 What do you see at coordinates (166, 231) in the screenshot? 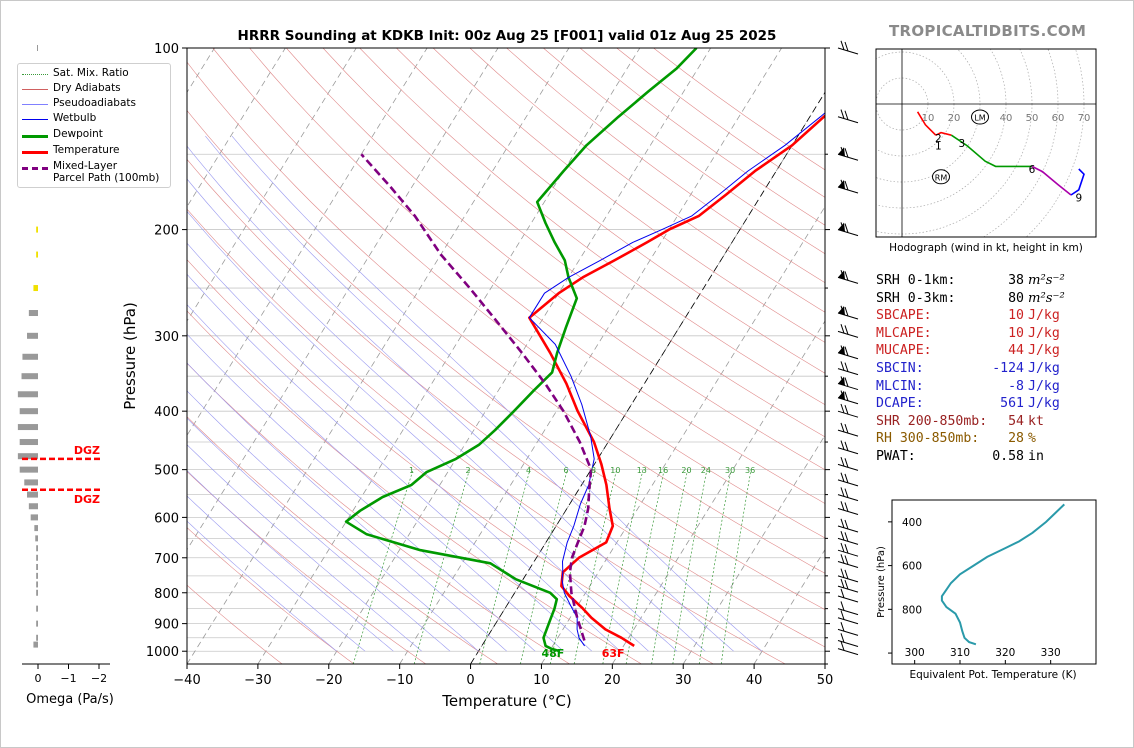
I see `y-tick-label: 200` at bounding box center [166, 231].